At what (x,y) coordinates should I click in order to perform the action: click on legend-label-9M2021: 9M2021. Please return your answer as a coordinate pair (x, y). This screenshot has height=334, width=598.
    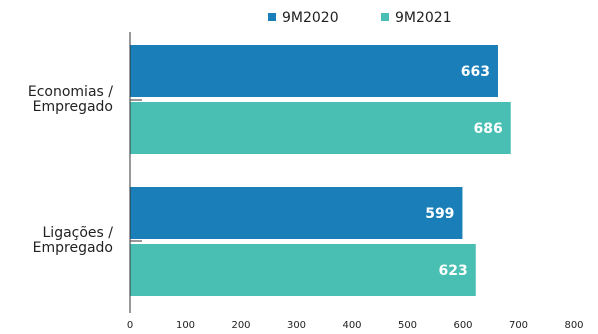
    Looking at the image, I should click on (423, 18).